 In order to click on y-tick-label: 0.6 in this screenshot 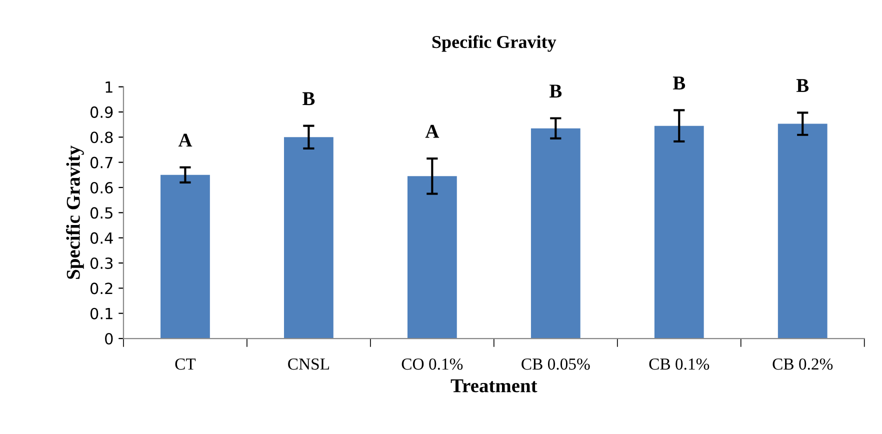, I will do `click(101, 188)`.